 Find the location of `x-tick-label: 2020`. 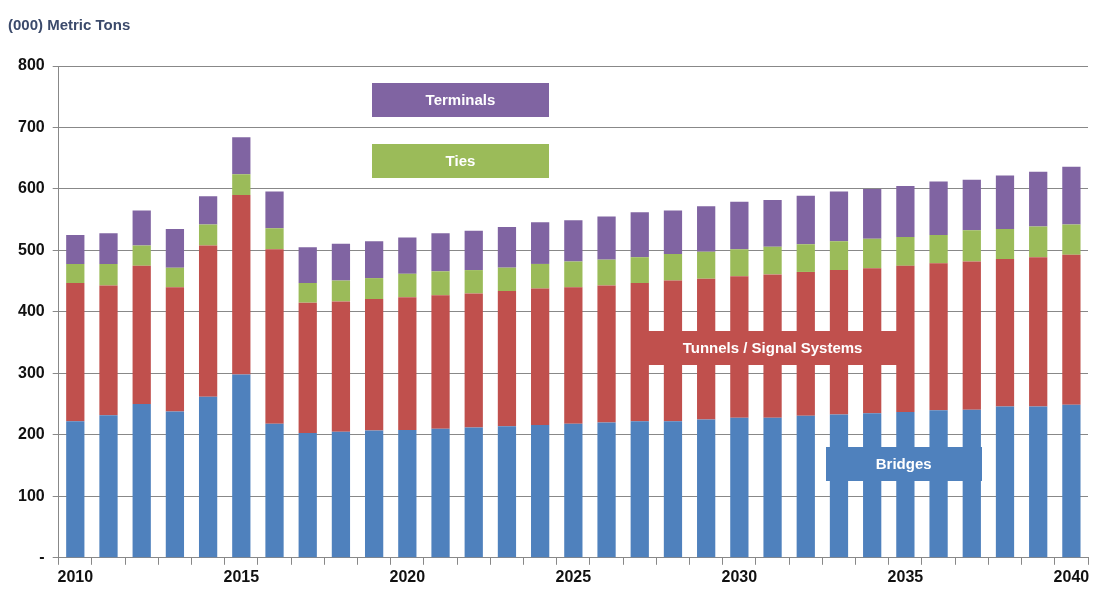

x-tick-label: 2020 is located at coordinates (407, 576).